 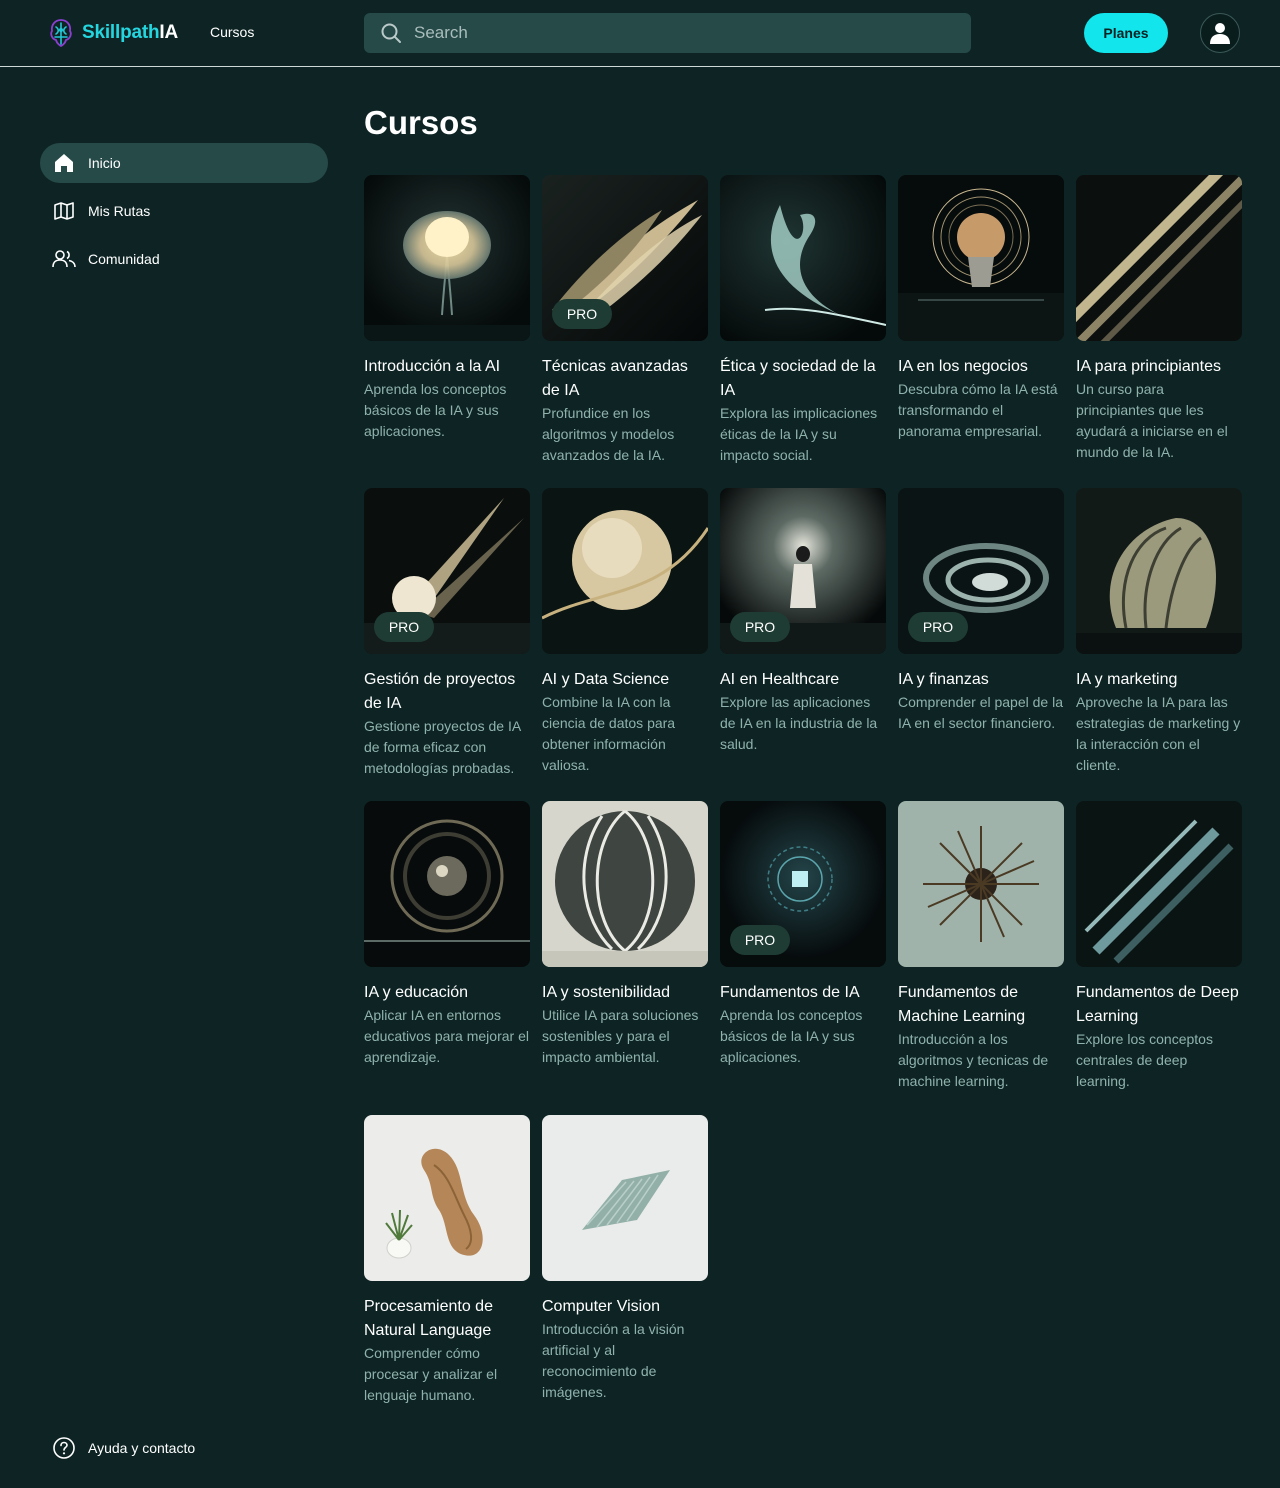 What do you see at coordinates (421, 122) in the screenshot?
I see `page-title: Cursos` at bounding box center [421, 122].